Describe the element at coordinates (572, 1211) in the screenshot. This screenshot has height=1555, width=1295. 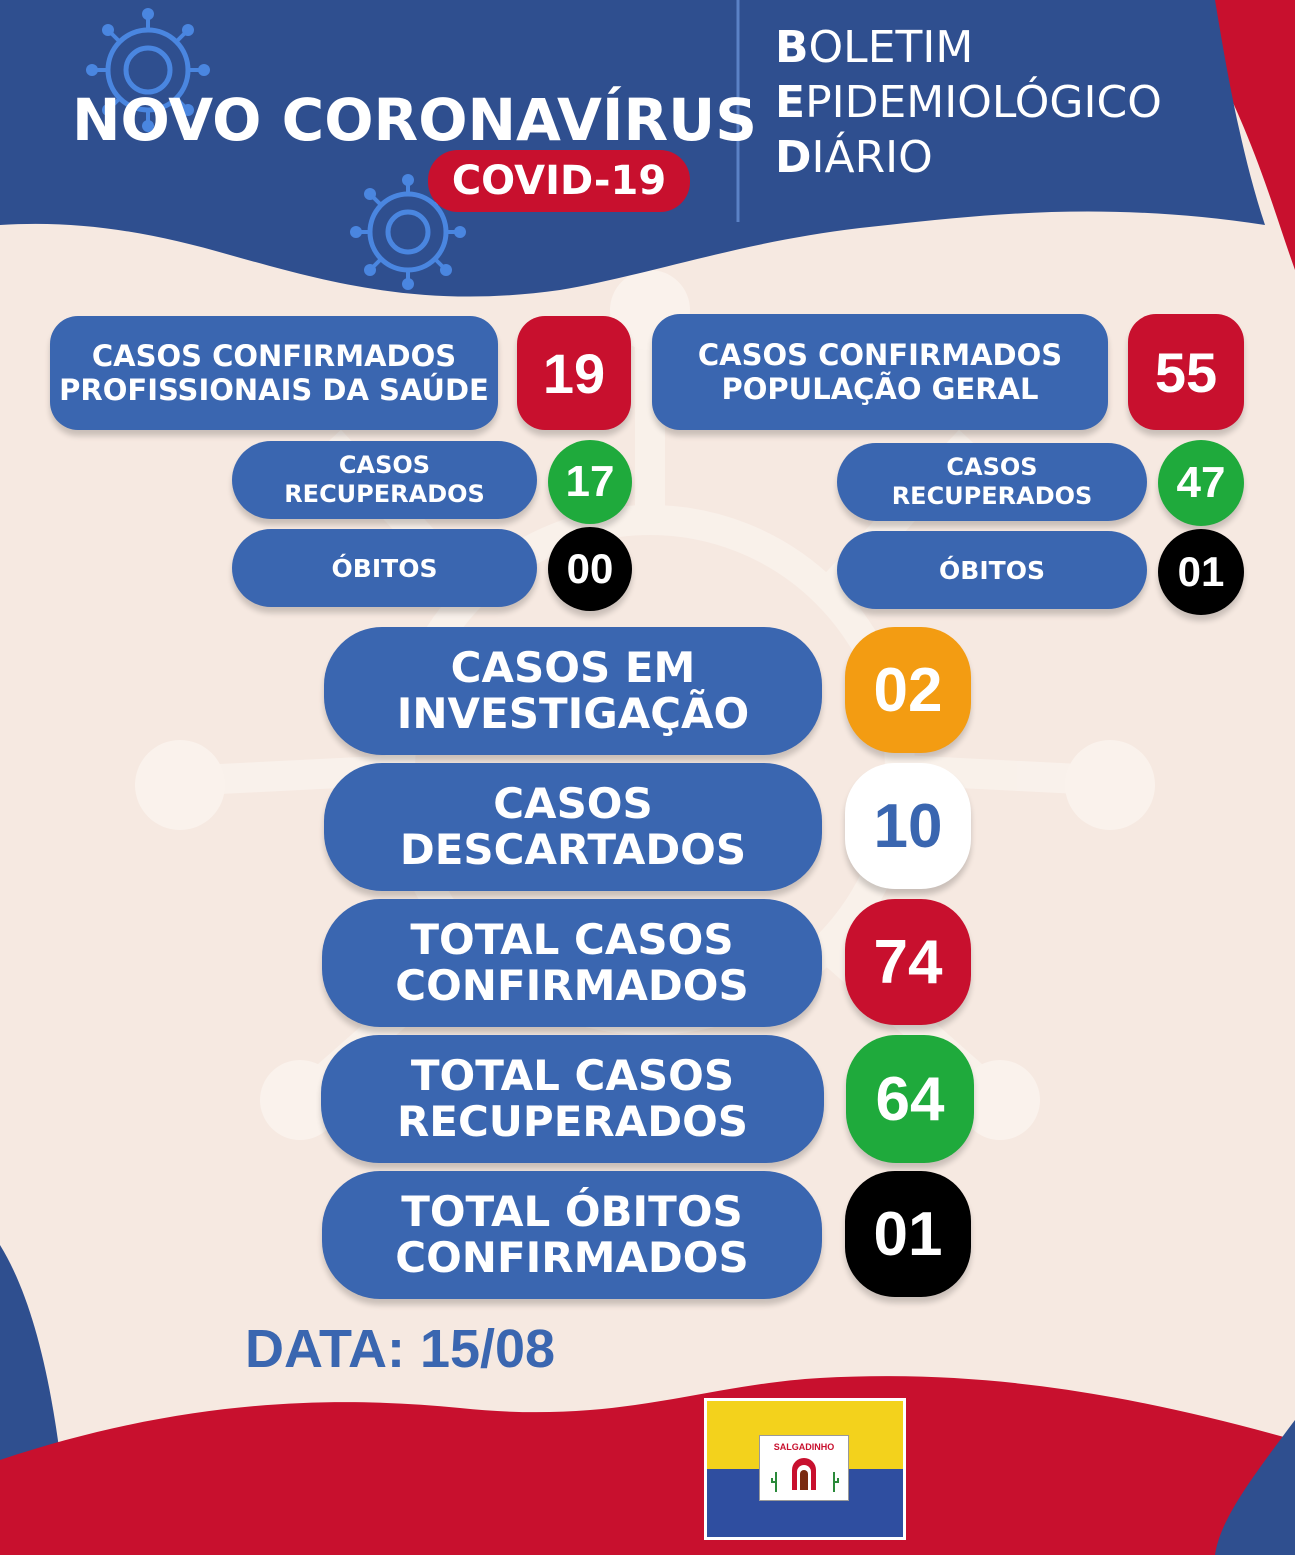
I see `label-line: TOTAL ÓBITOS` at that location.